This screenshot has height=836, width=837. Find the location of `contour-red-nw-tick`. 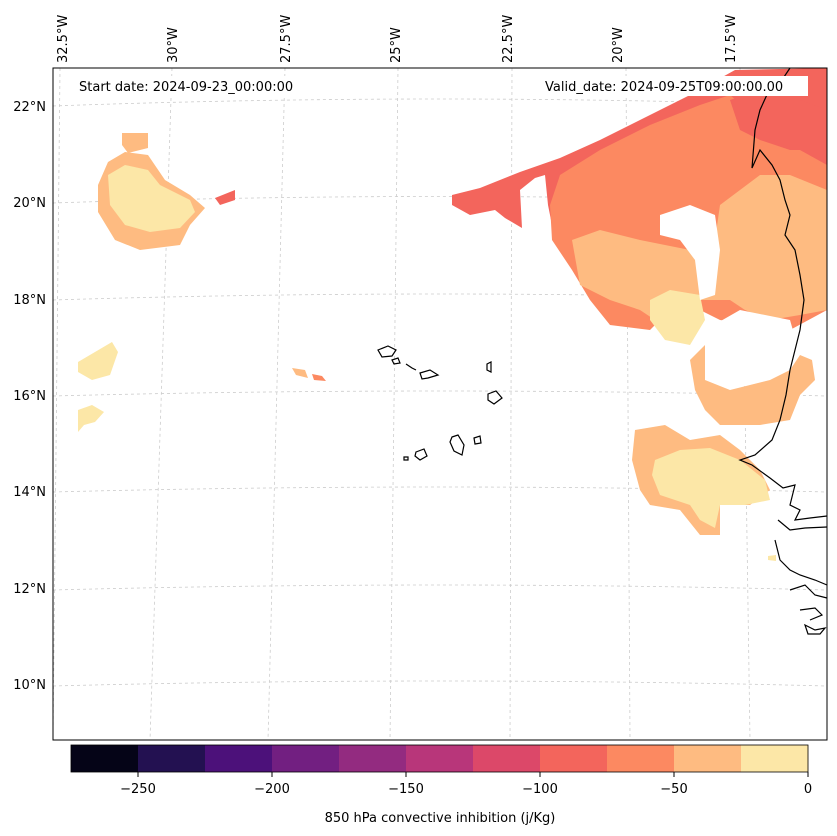

contour-red-nw-tick is located at coordinates (225, 197).